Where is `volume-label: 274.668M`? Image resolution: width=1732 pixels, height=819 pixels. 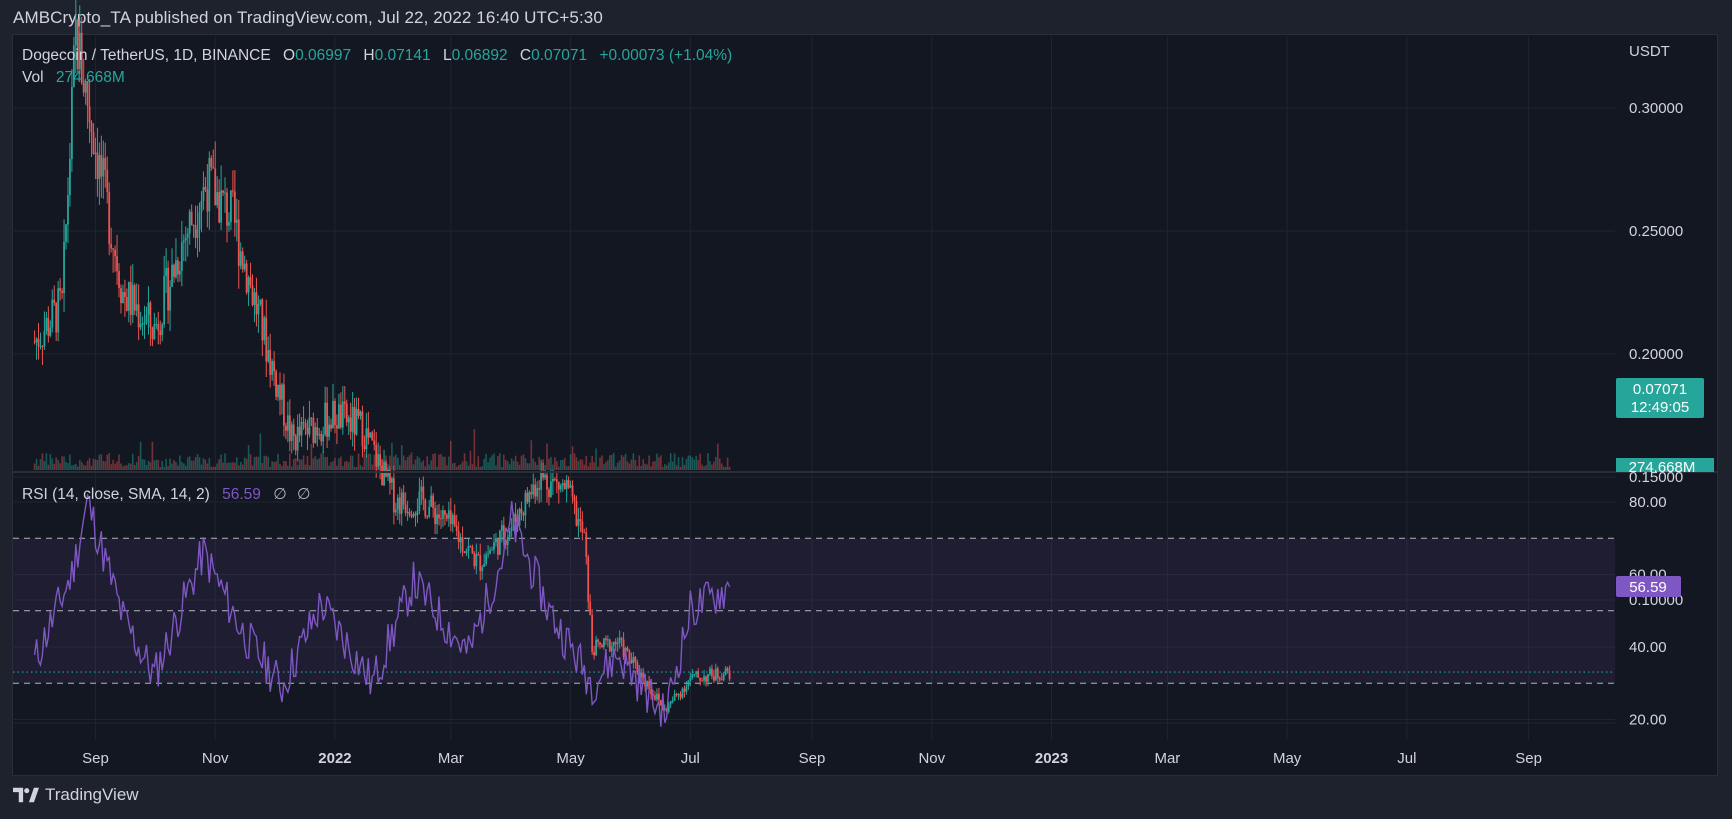 volume-label: 274.668M is located at coordinates (1665, 467).